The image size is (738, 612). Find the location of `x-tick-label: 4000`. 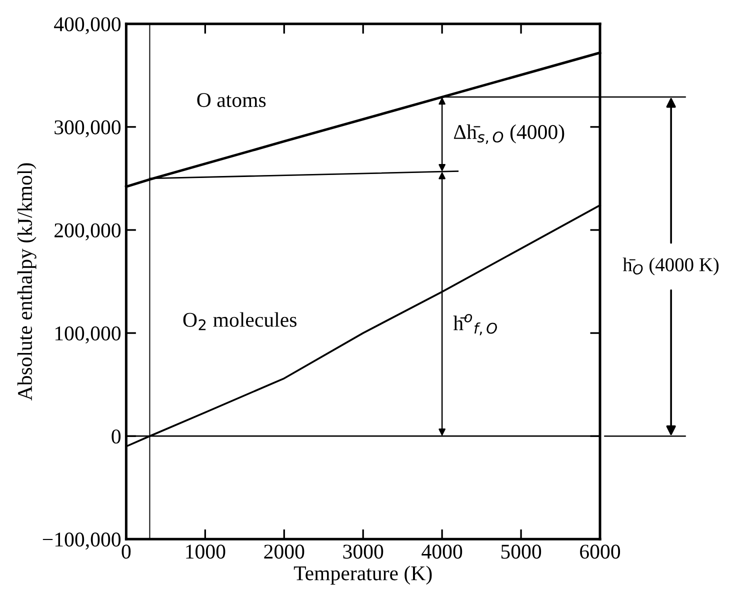

x-tick-label: 4000 is located at coordinates (442, 551).